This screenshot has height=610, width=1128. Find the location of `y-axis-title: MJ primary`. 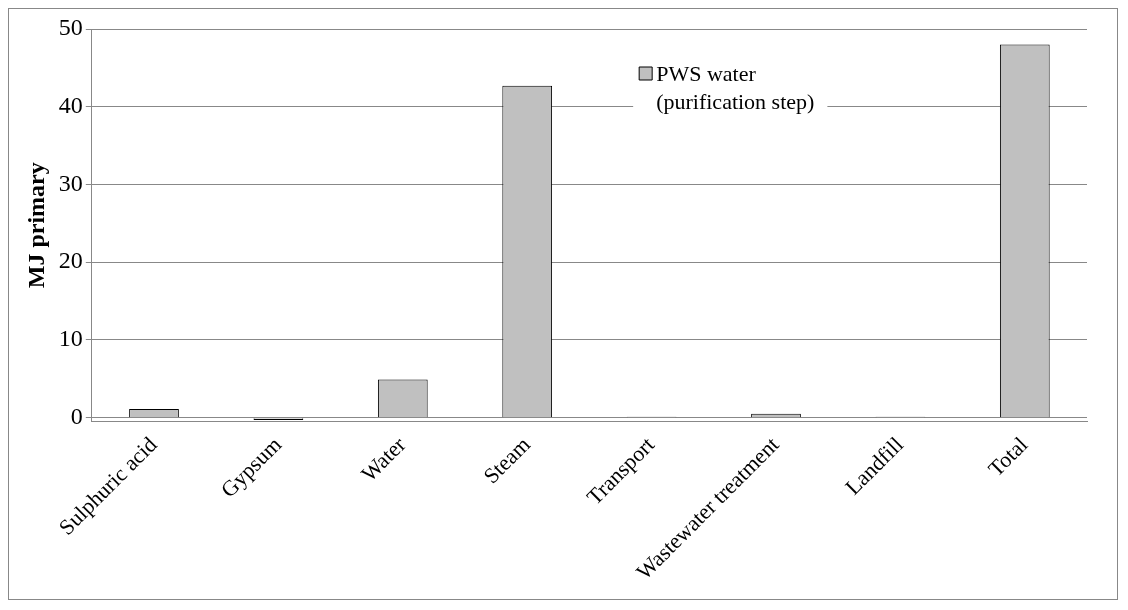

y-axis-title: MJ primary is located at coordinates (35, 225).